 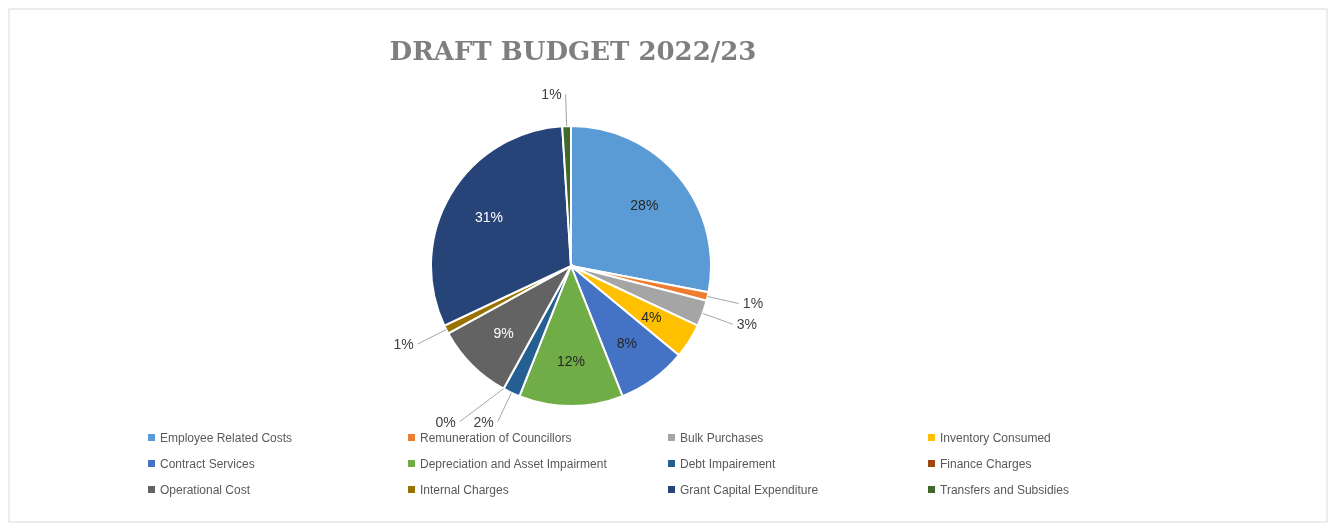 What do you see at coordinates (445, 421) in the screenshot?
I see `text: 0%` at bounding box center [445, 421].